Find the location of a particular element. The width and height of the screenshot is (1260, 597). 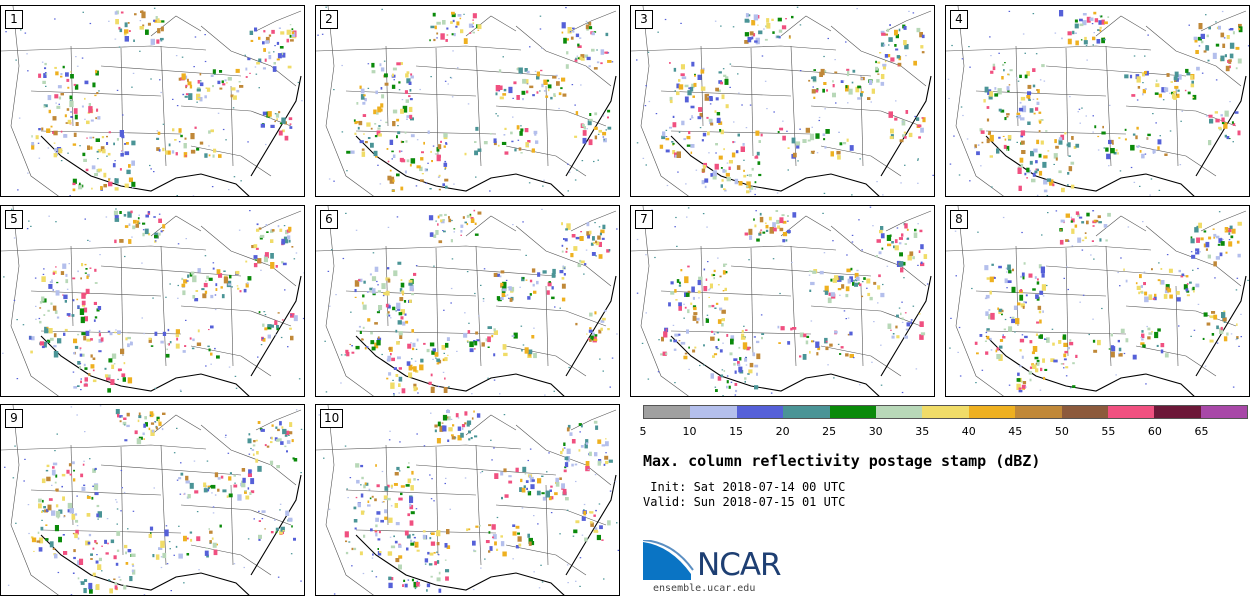

ncar-logo-swoosh-line is located at coordinates (668, 555).